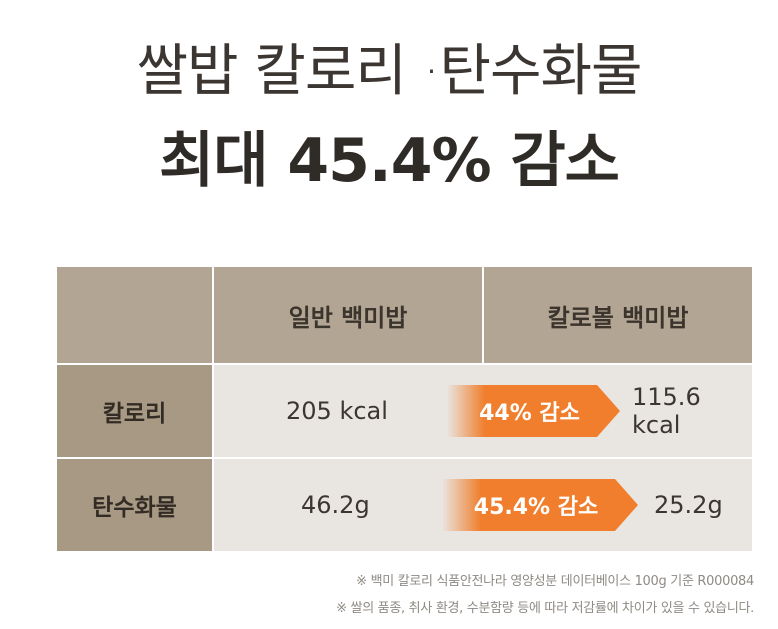 This screenshot has height=629, width=778. I want to click on calobol-carbs-value: 25.2g, so click(688, 505).